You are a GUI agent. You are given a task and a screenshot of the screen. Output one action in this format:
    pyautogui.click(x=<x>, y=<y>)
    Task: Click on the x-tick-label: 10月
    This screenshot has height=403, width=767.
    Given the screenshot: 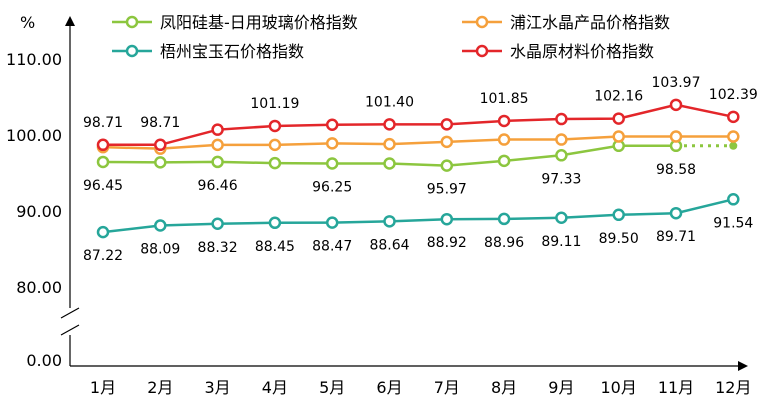 What is the action you would take?
    pyautogui.click(x=619, y=387)
    